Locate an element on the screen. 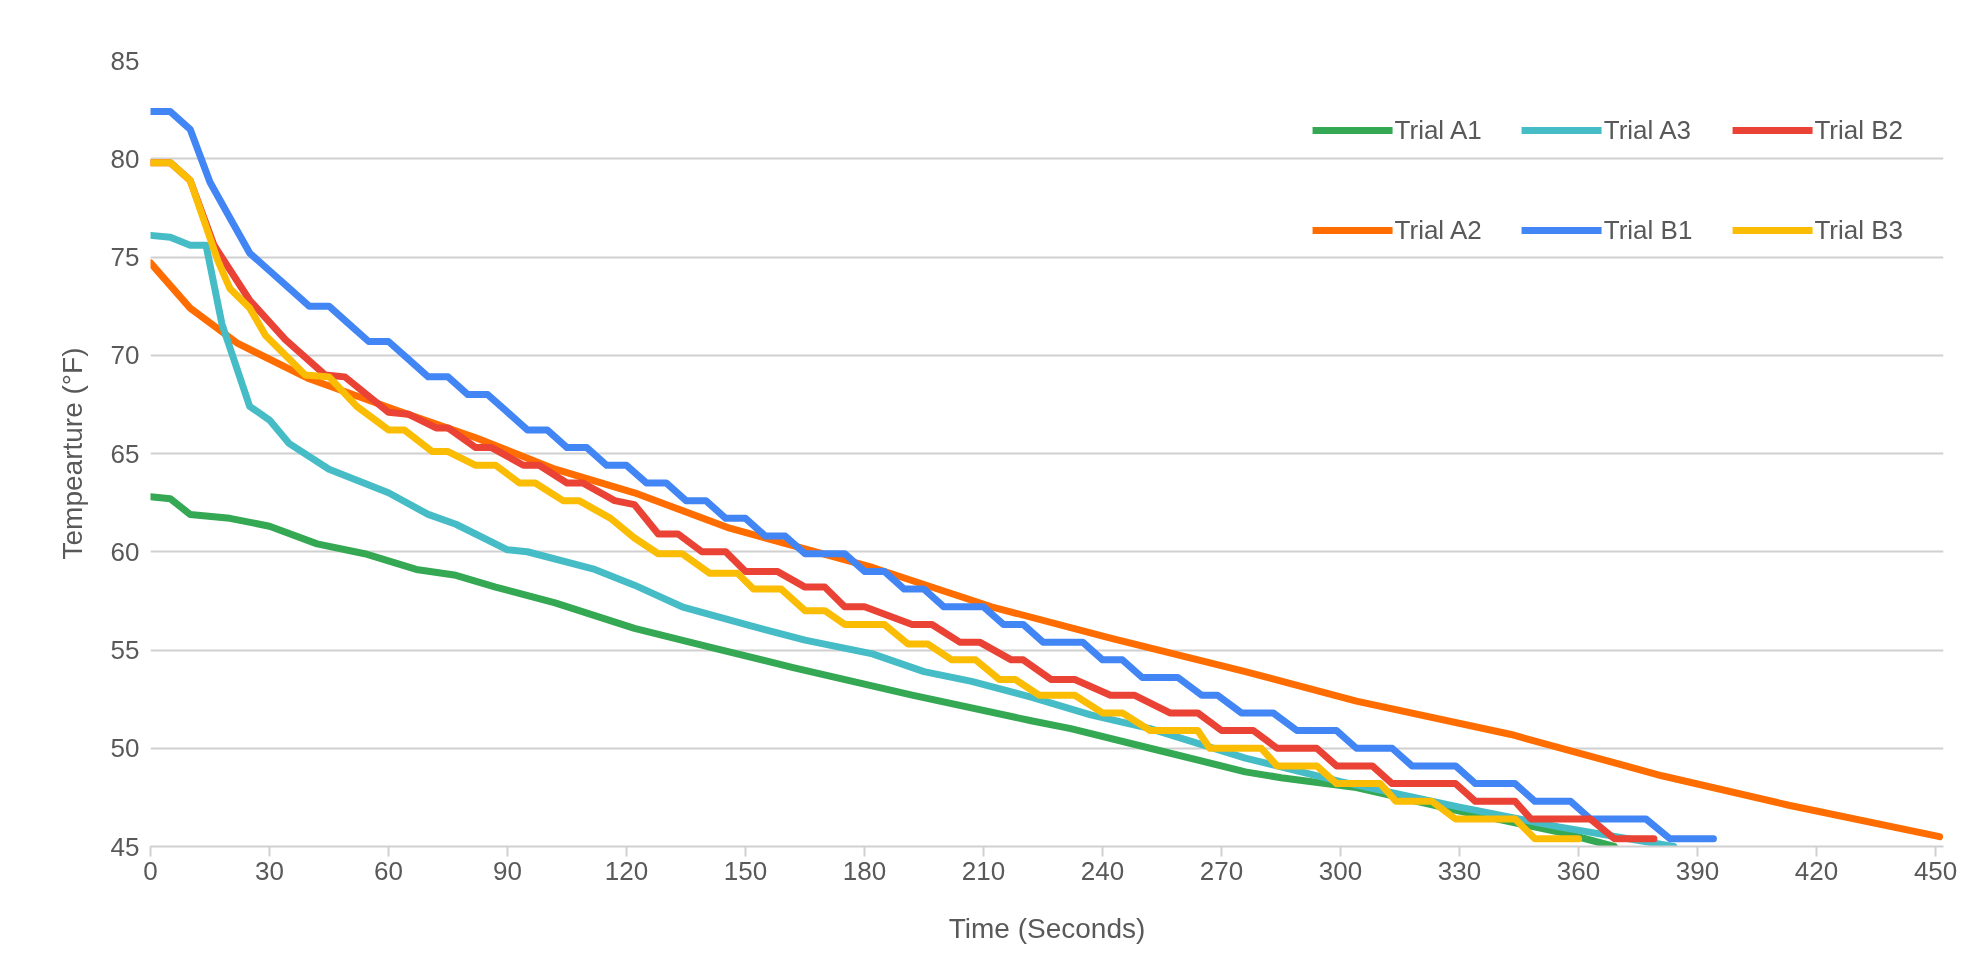  y-tick-label: 75 is located at coordinates (125, 257).